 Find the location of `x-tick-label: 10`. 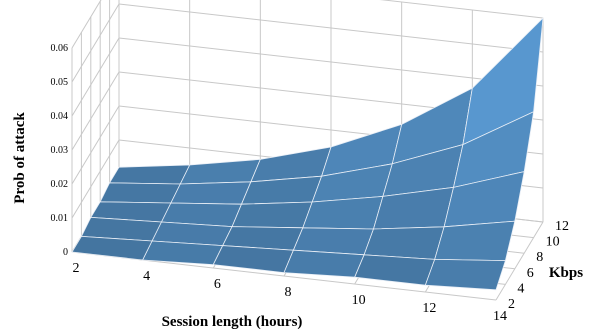

x-tick-label: 10 is located at coordinates (359, 300).